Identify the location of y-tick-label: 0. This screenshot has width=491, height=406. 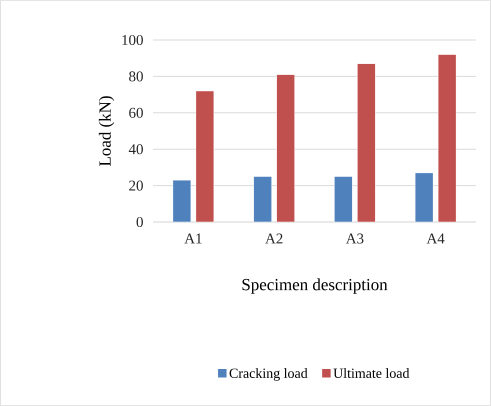
(139, 222).